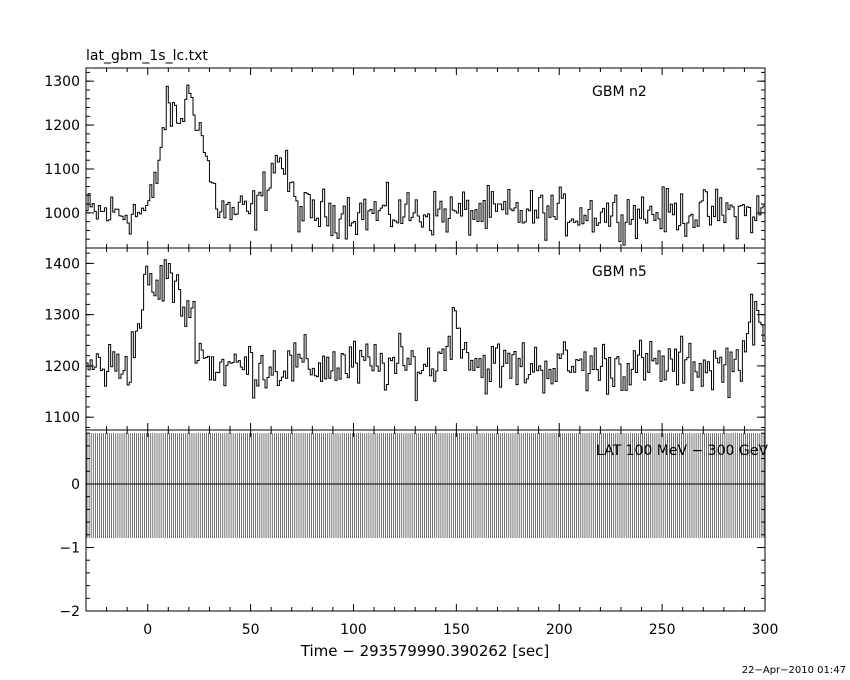 The image size is (850, 680). What do you see at coordinates (75, 485) in the screenshot?
I see `y-tick-label: 0` at bounding box center [75, 485].